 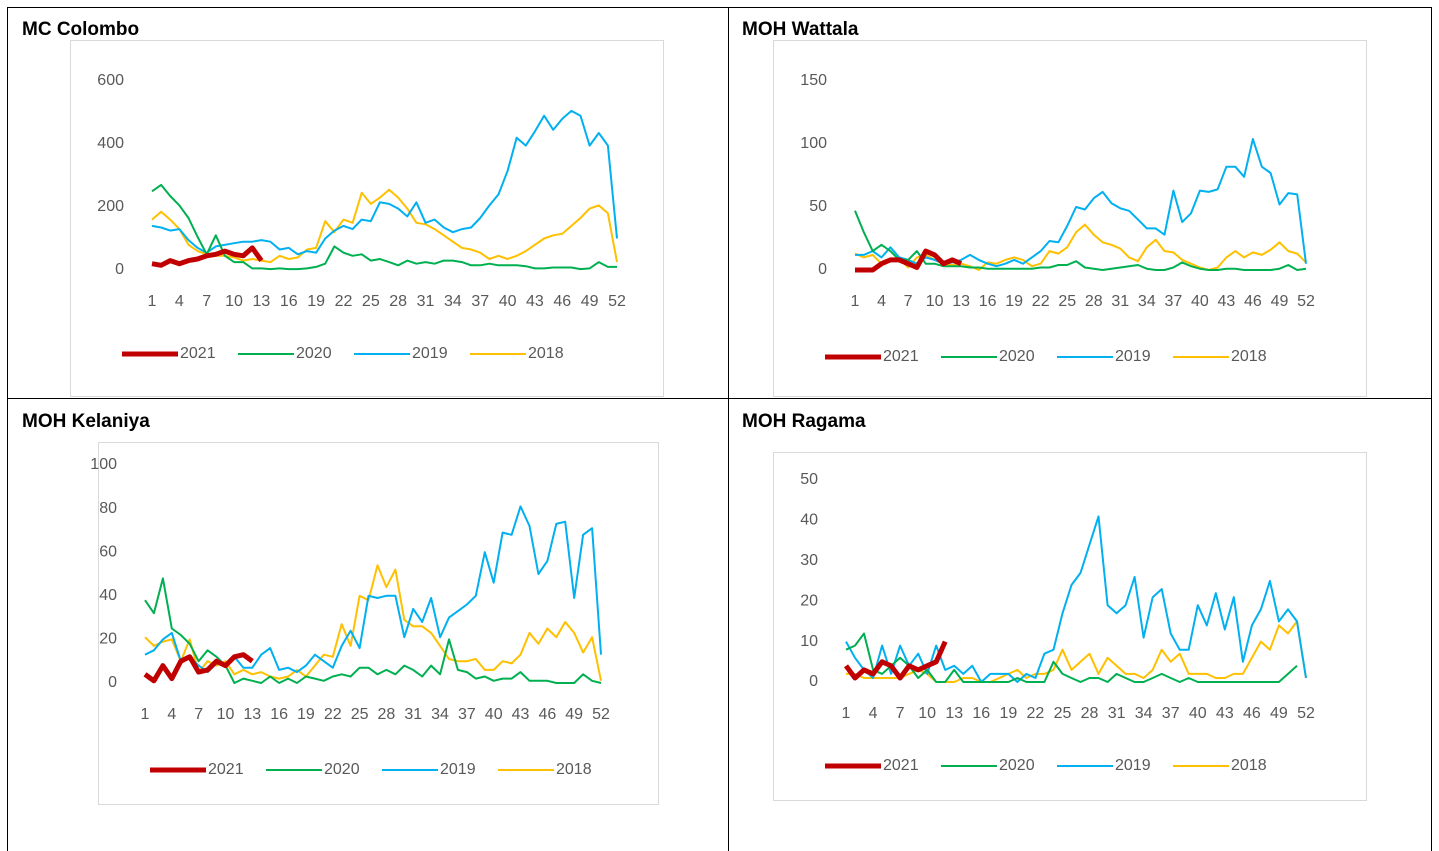 I want to click on chart-title: MOH Wattala, so click(x=800, y=29).